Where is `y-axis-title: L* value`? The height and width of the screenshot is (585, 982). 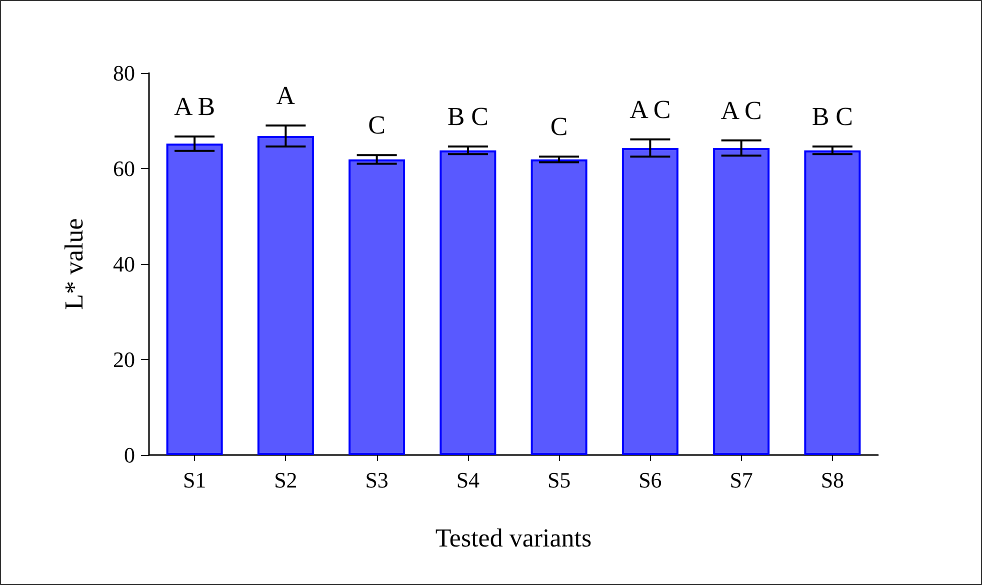
y-axis-title: L* value is located at coordinates (74, 264).